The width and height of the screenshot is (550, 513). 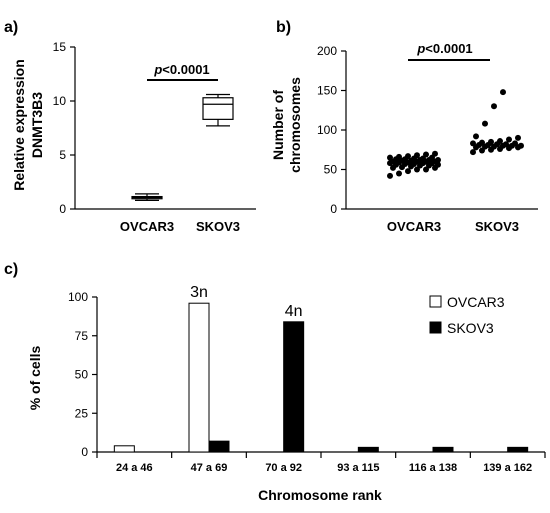 I want to click on panel-c-xtick-label-2: 70 a 92, so click(x=283, y=468).